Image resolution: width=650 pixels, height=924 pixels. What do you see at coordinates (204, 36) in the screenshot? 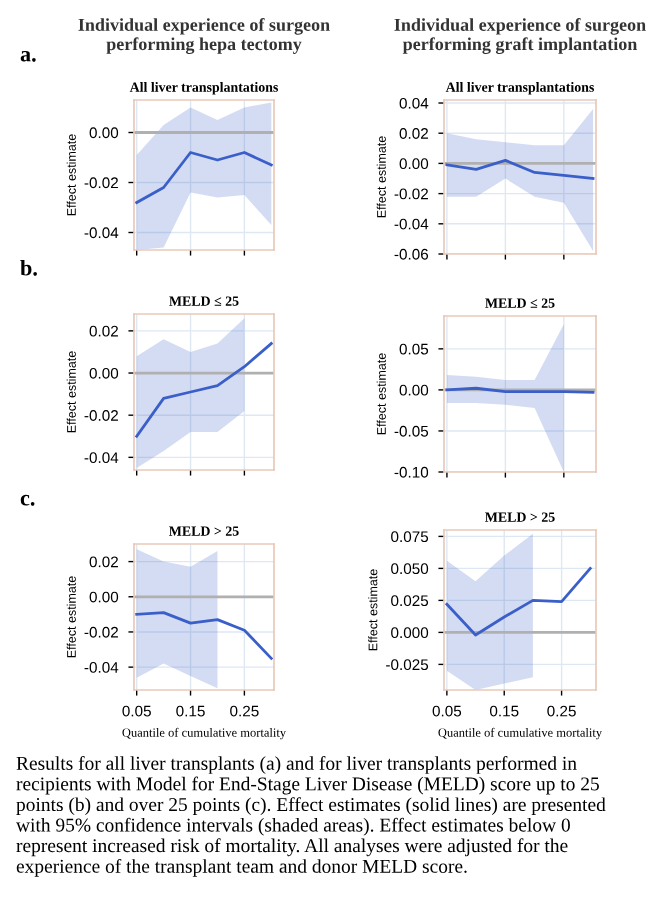
I see `text: Individual experience of surgeon performing hepa tectomy` at bounding box center [204, 36].